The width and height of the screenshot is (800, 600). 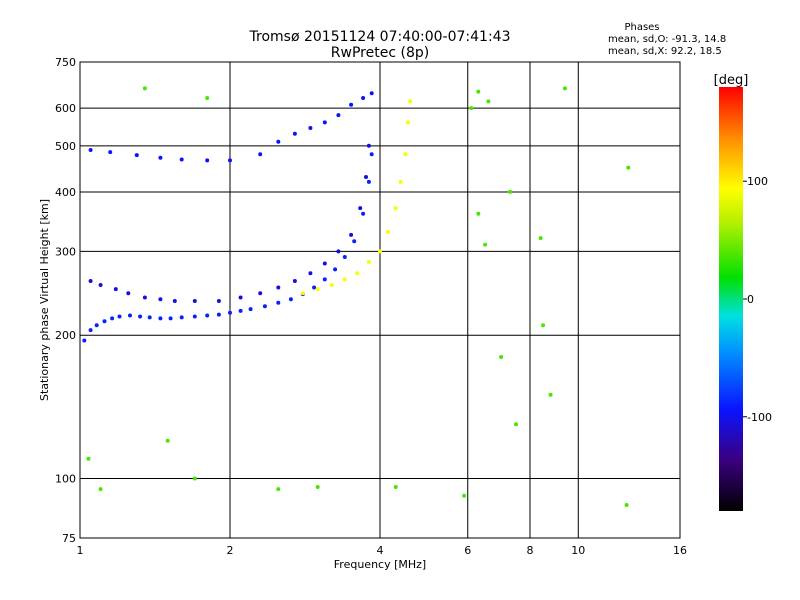 What do you see at coordinates (759, 417) in the screenshot?
I see `colorbar-tick-label: -100` at bounding box center [759, 417].